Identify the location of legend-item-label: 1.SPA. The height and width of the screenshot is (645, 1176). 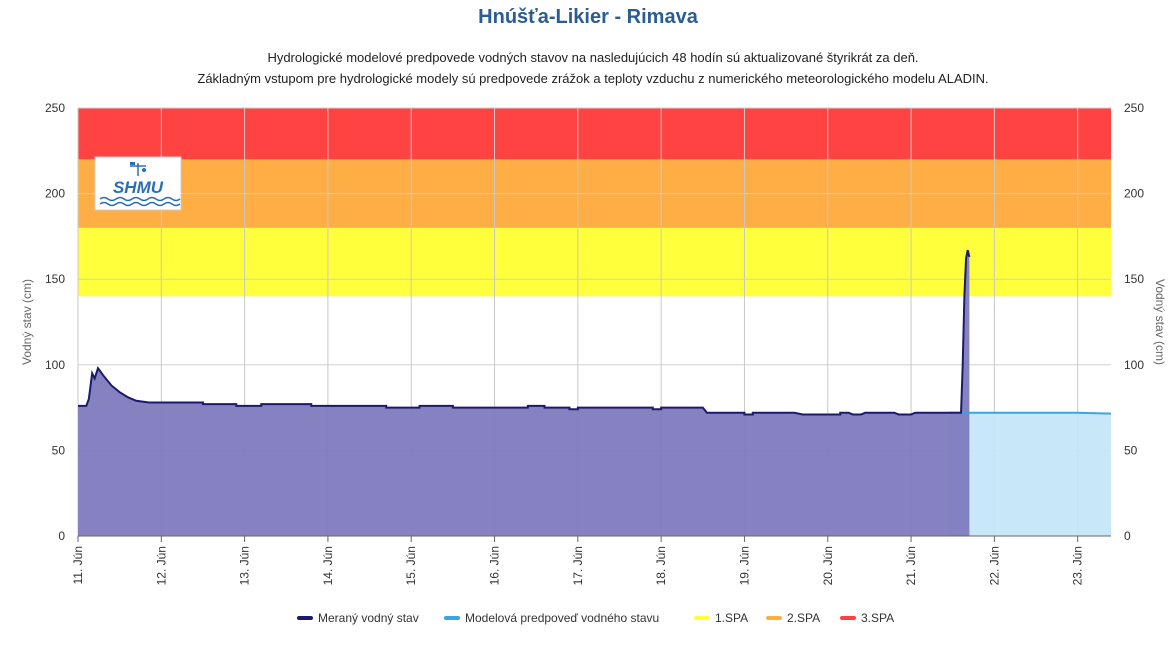
(731, 618).